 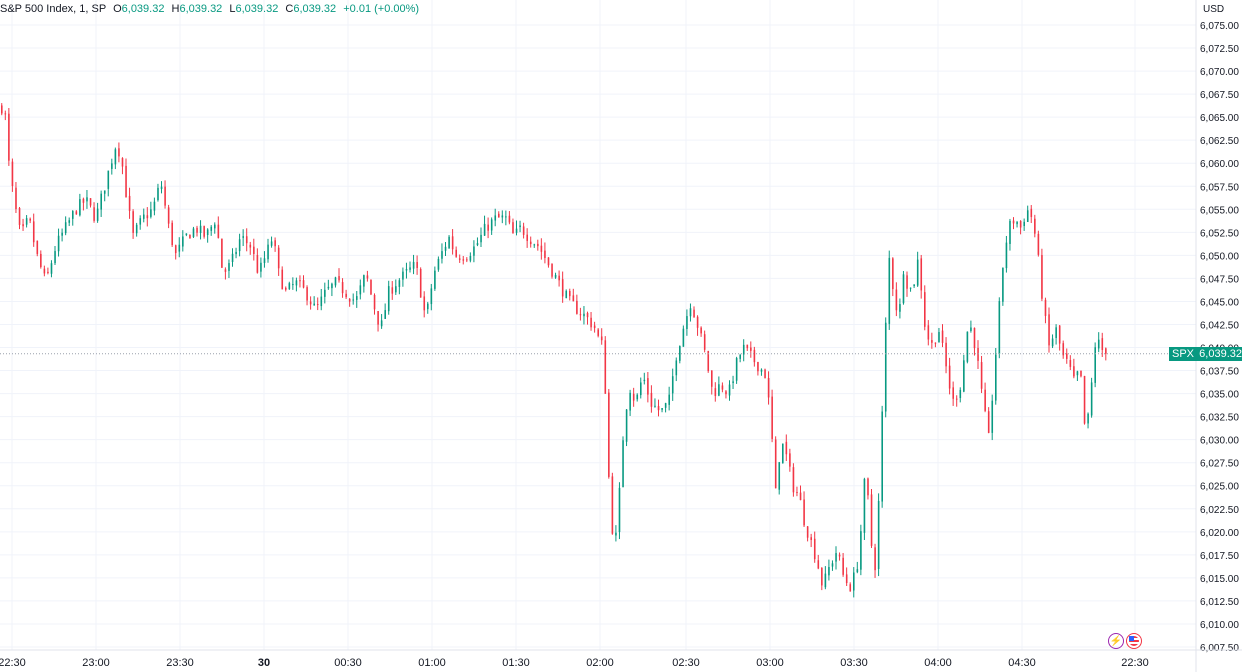 What do you see at coordinates (1219, 487) in the screenshot?
I see `y-tick-label: 6,025.00` at bounding box center [1219, 487].